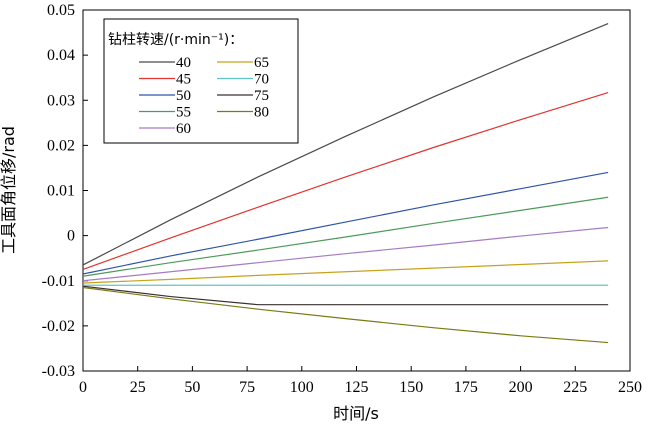  I want to click on y-tick-label: -0.01, so click(58, 281).